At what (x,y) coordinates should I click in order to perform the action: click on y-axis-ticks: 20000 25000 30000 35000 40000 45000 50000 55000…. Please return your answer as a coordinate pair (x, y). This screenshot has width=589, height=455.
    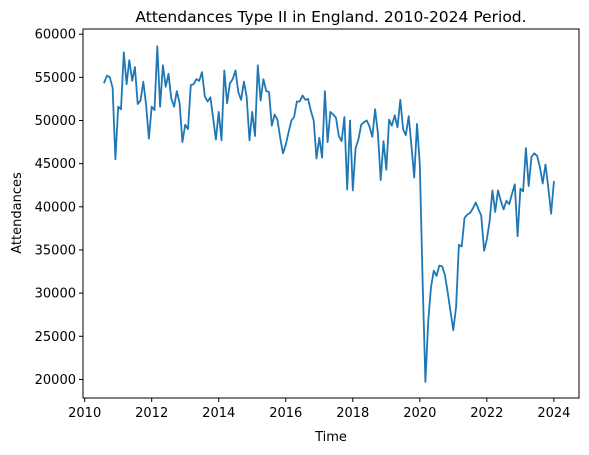
    Looking at the image, I should click on (59, 208).